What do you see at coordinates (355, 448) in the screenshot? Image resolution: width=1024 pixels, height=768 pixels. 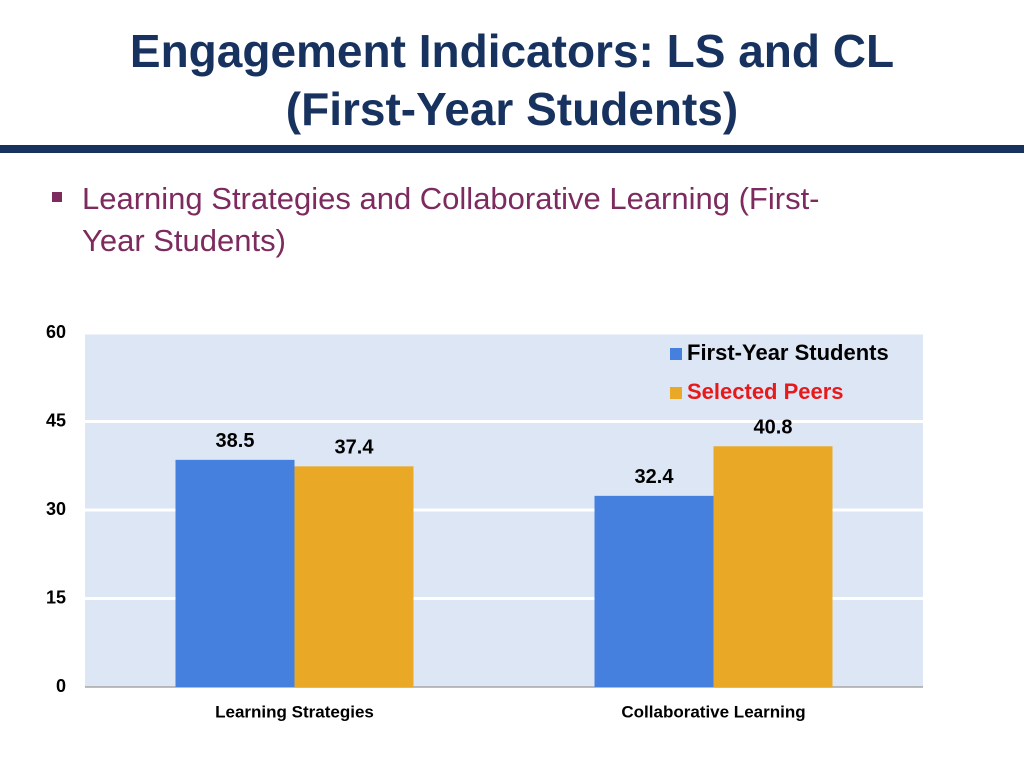 I see `value-label: 37.4` at bounding box center [355, 448].